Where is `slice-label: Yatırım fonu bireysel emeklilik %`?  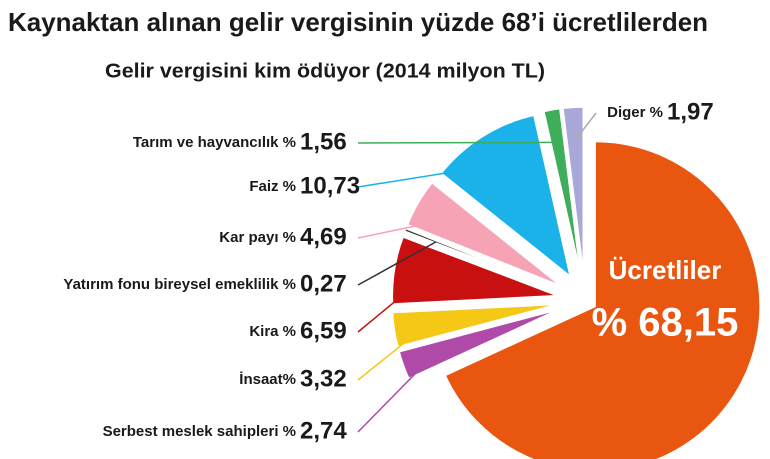 slice-label: Yatırım fonu bireysel emeklilik % is located at coordinates (179, 284).